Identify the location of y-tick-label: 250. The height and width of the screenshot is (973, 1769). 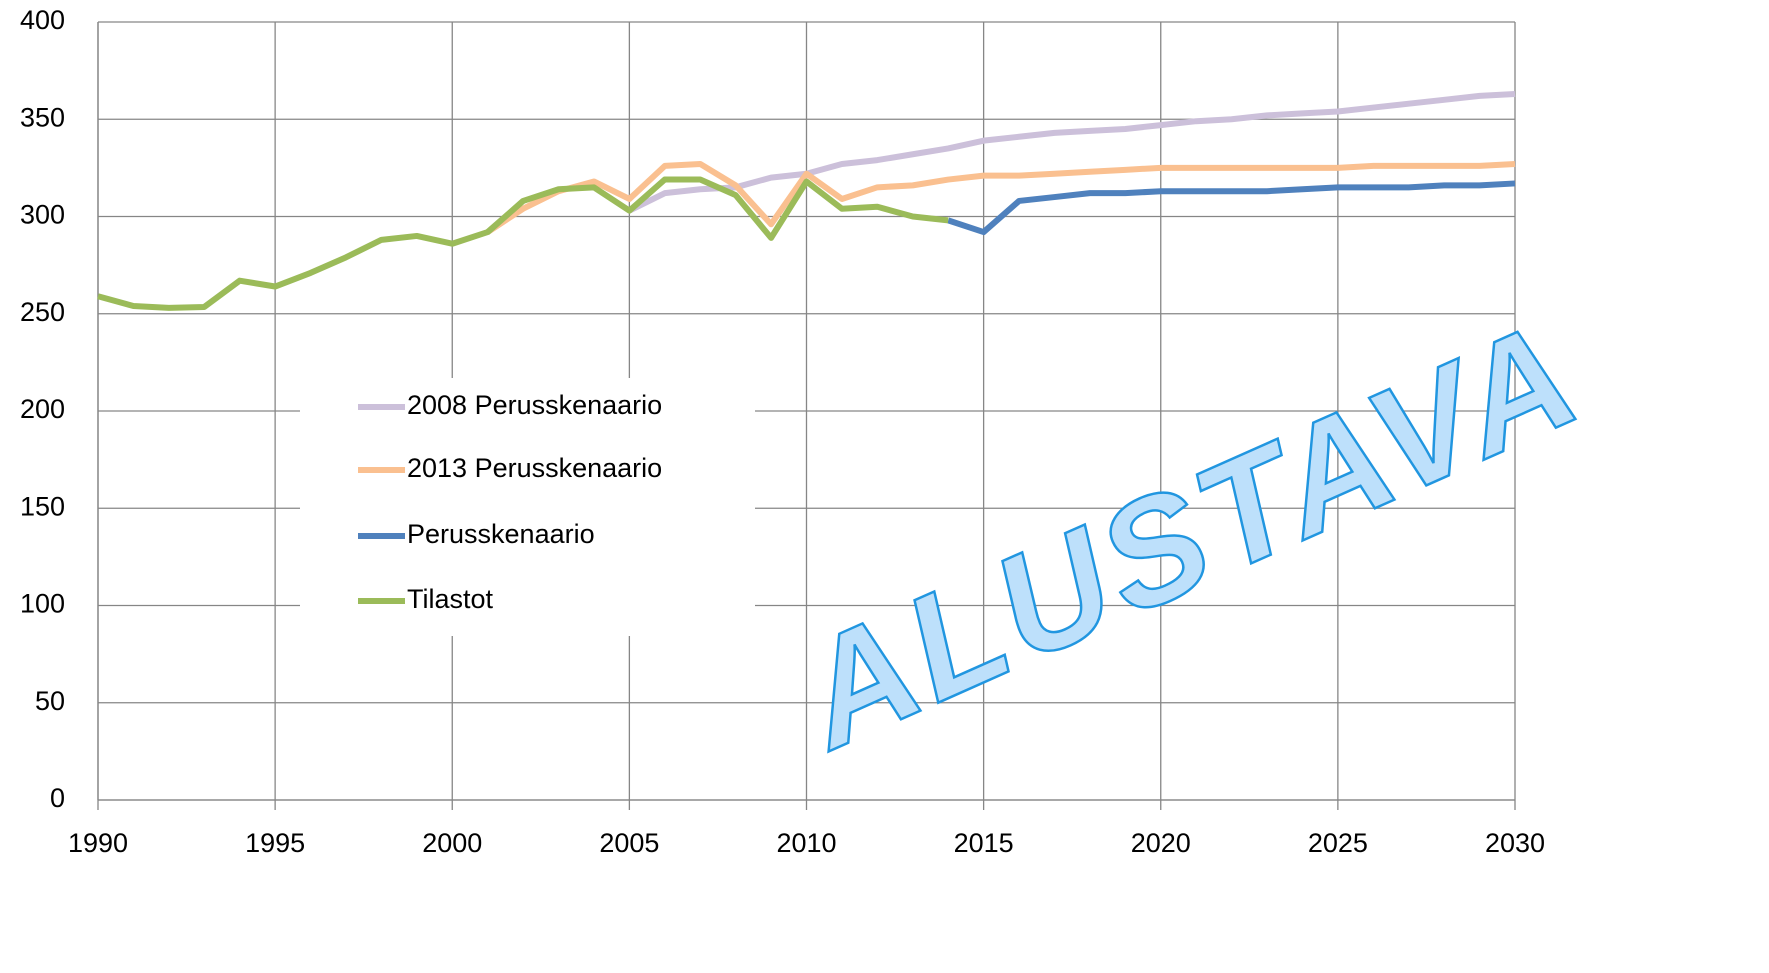
(42, 312).